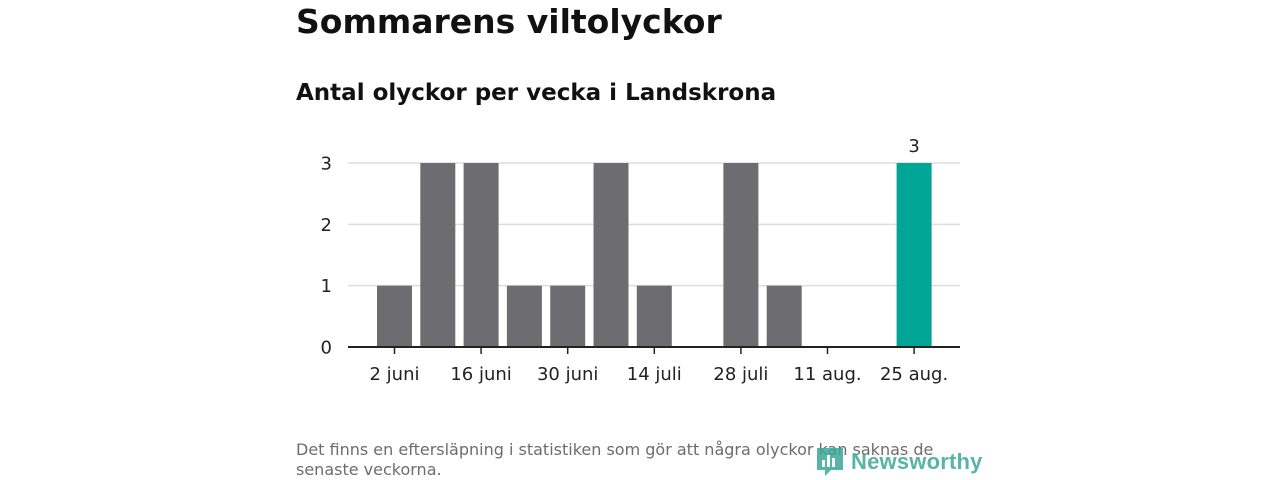  I want to click on x-tick-label: 2 juni, so click(395, 374).